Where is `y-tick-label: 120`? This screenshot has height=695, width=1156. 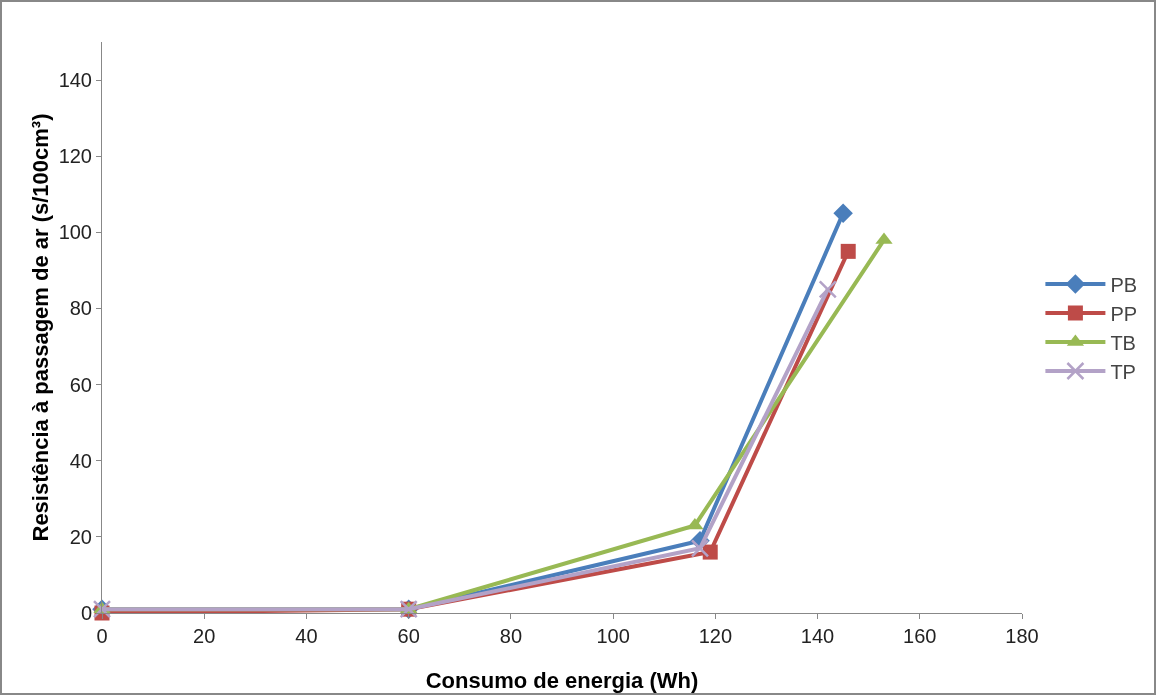 y-tick-label: 120 is located at coordinates (75, 156).